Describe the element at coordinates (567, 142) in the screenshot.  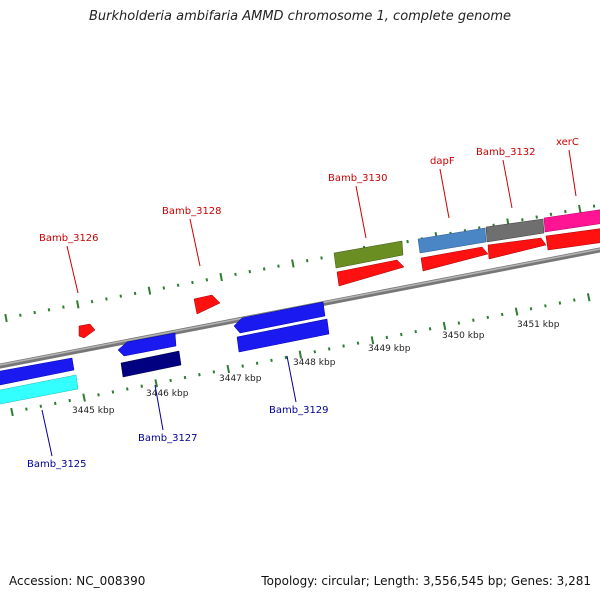
I see `gene-label-xerc: xerC` at that location.